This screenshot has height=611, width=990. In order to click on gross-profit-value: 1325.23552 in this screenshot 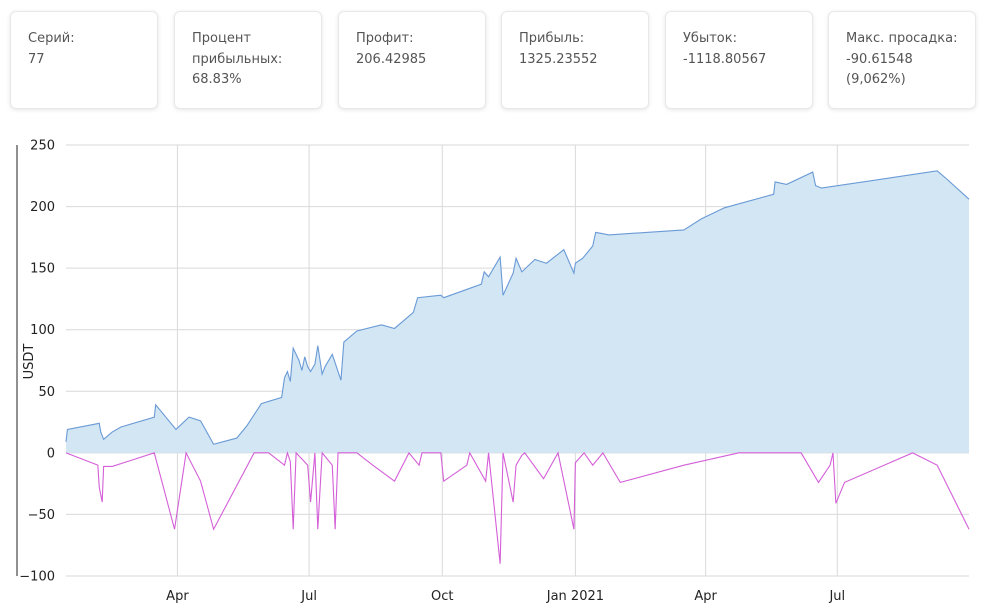, I will do `click(558, 59)`.